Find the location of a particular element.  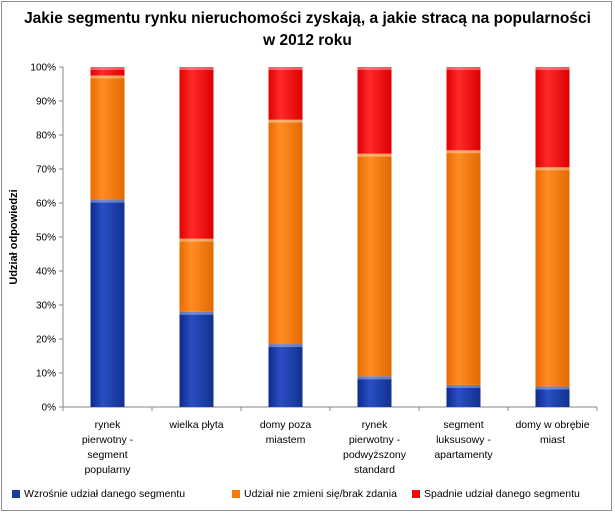

x-tick-label: domy poza is located at coordinates (286, 425).